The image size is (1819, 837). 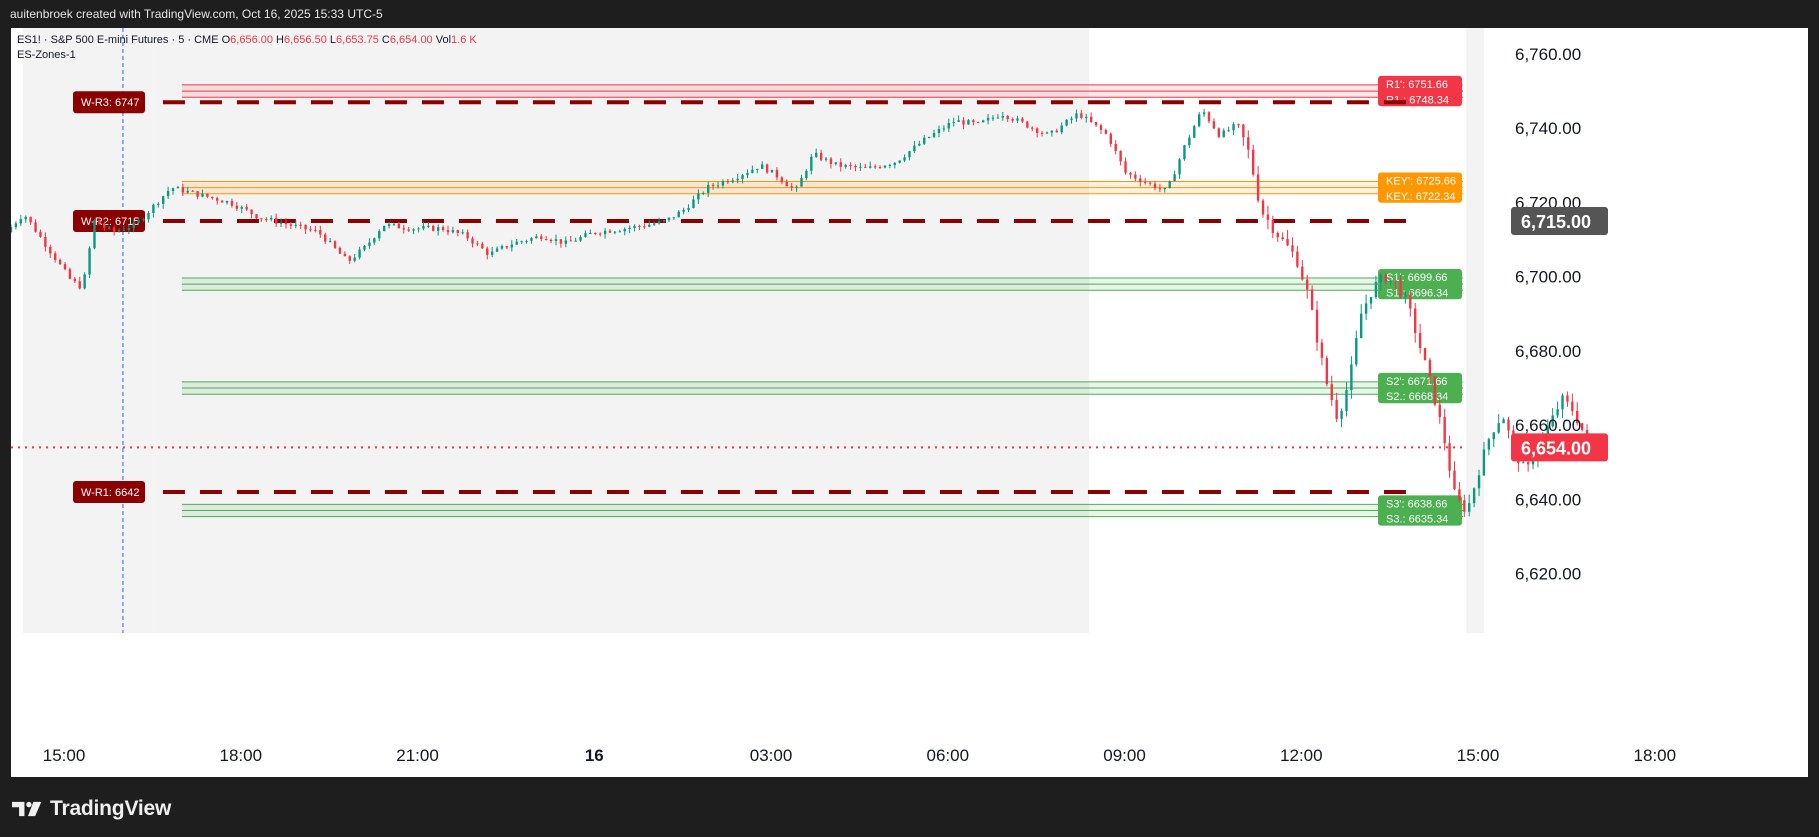 What do you see at coordinates (64, 755) in the screenshot?
I see `x-tick-label: 15:00` at bounding box center [64, 755].